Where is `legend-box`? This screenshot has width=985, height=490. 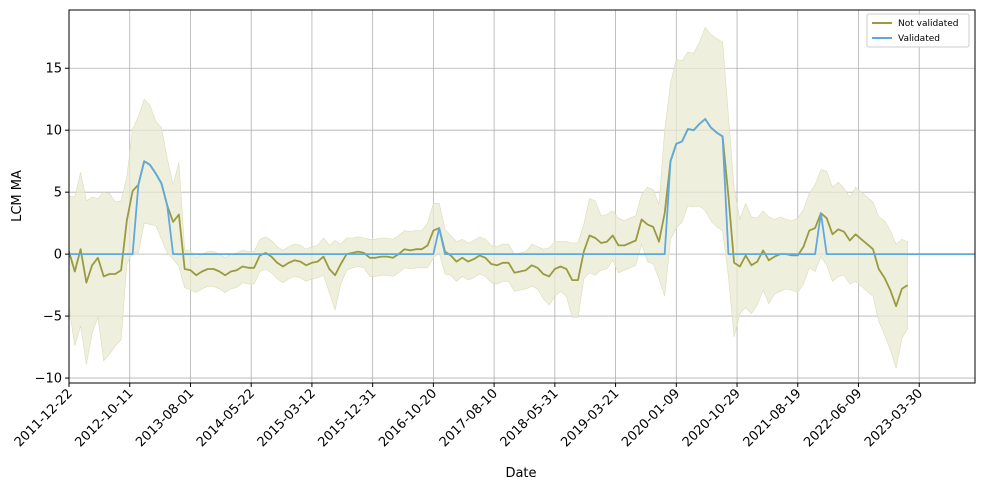
legend-box is located at coordinates (918, 30).